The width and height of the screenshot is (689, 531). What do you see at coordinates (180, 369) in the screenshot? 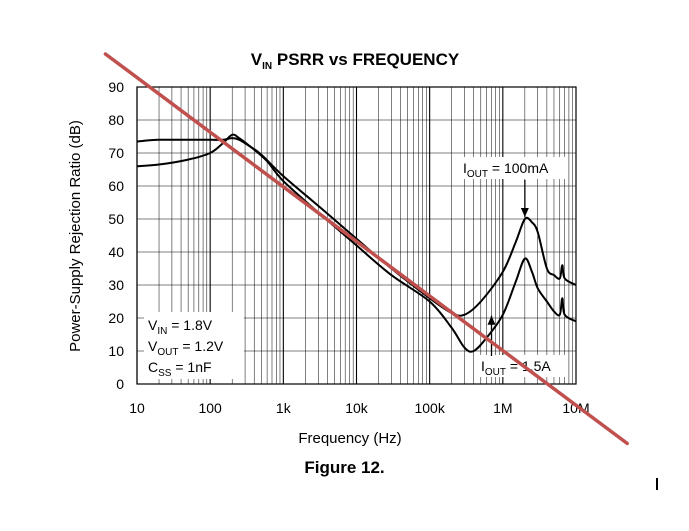
I see `condition-css: CSS = 1nF` at bounding box center [180, 369].